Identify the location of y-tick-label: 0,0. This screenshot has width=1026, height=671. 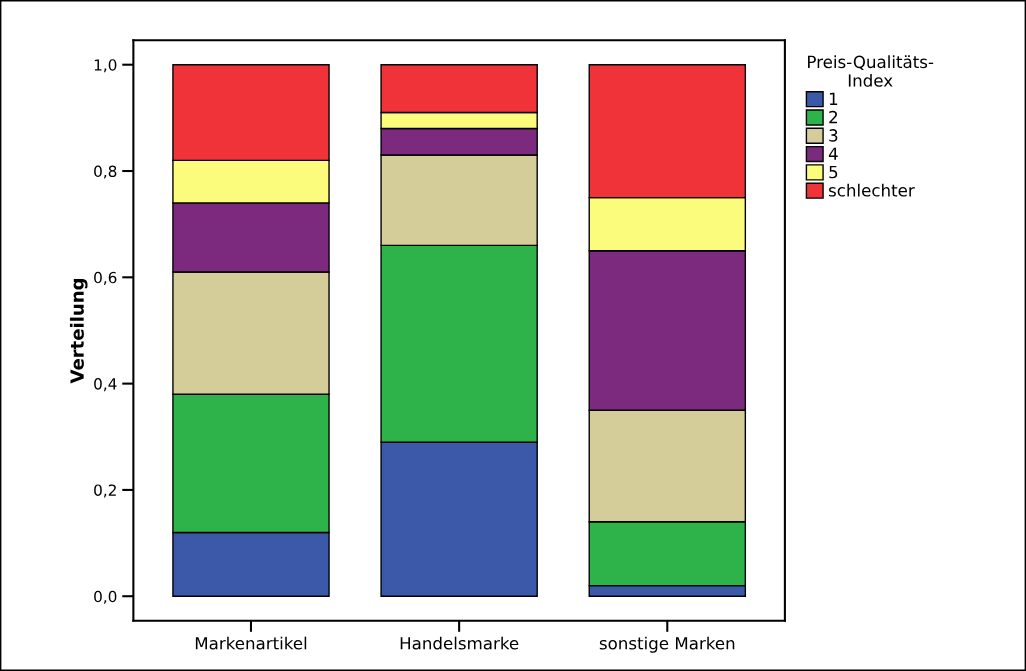
(105, 597).